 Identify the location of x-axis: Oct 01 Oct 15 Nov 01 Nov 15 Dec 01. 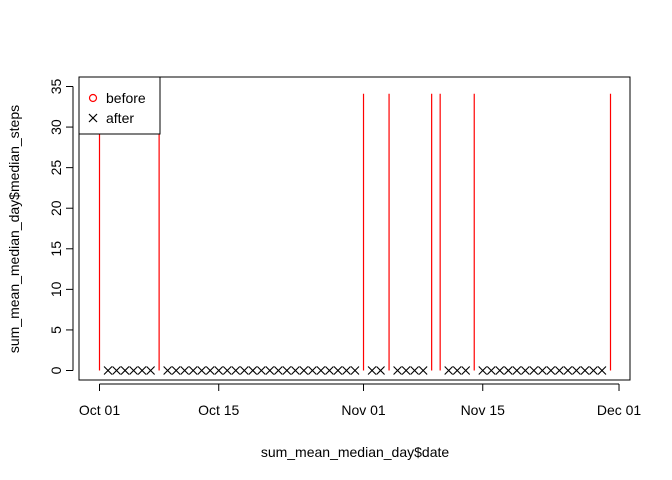
(360, 400).